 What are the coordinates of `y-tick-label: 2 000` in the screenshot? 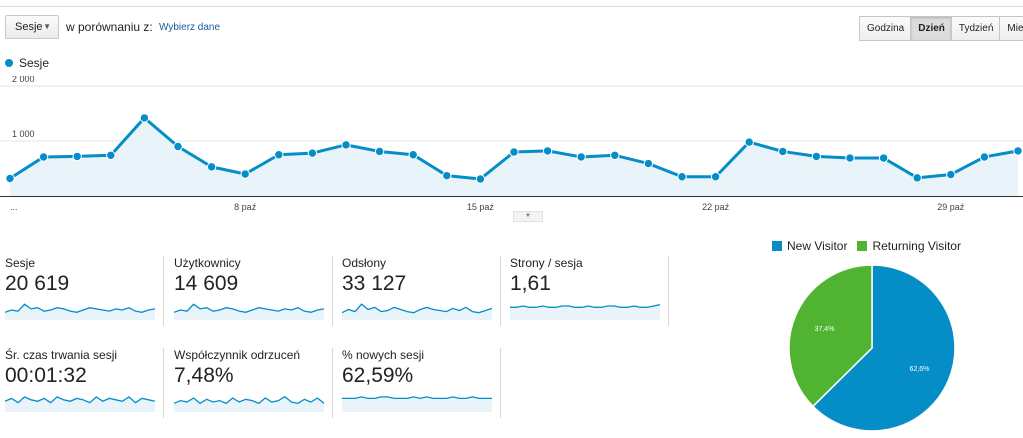 It's located at (23, 80).